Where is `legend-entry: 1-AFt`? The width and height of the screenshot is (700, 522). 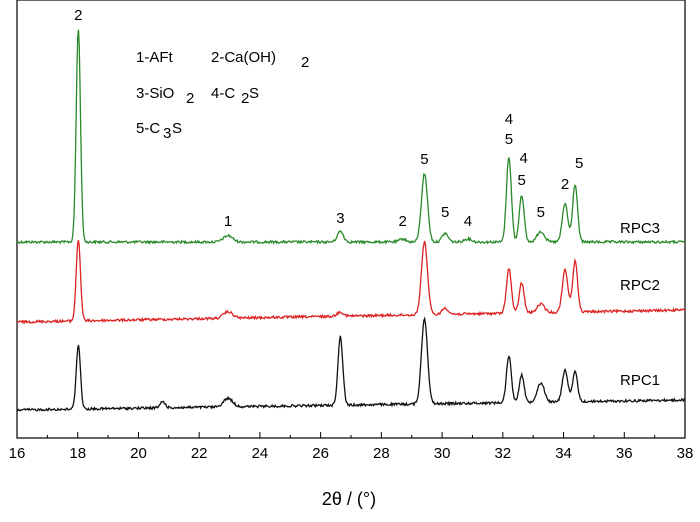
legend-entry: 1-AFt is located at coordinates (155, 57).